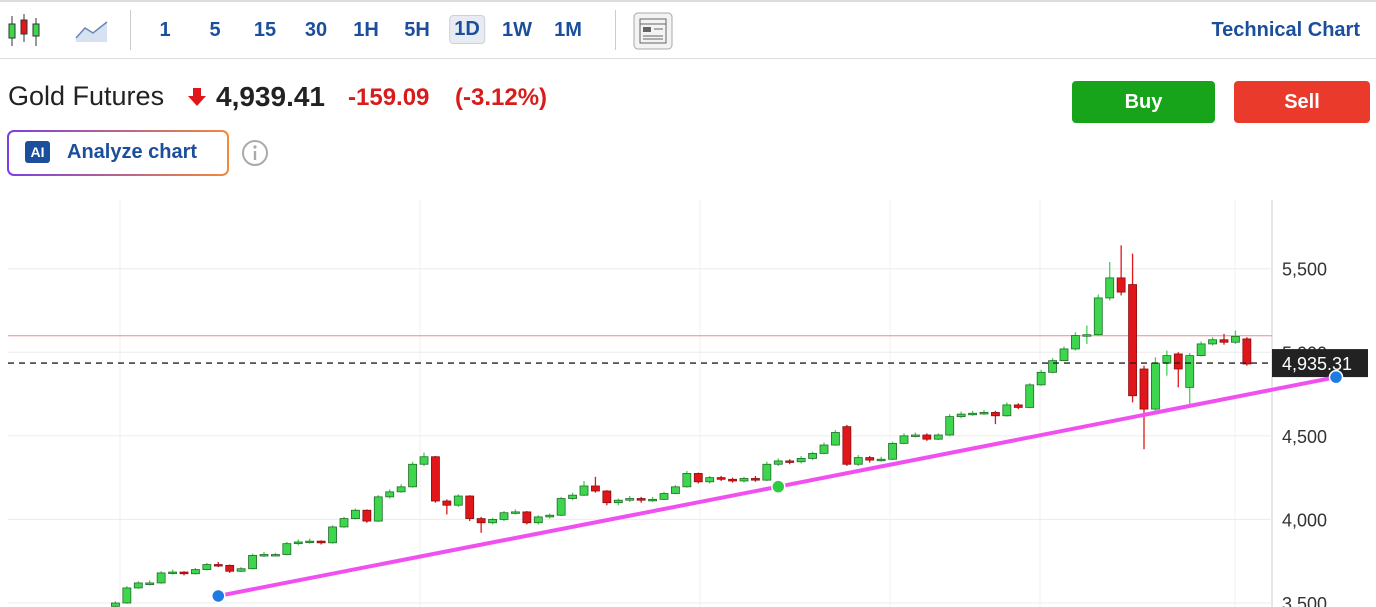 The image size is (1376, 607). I want to click on line-icon, so click(92, 31).